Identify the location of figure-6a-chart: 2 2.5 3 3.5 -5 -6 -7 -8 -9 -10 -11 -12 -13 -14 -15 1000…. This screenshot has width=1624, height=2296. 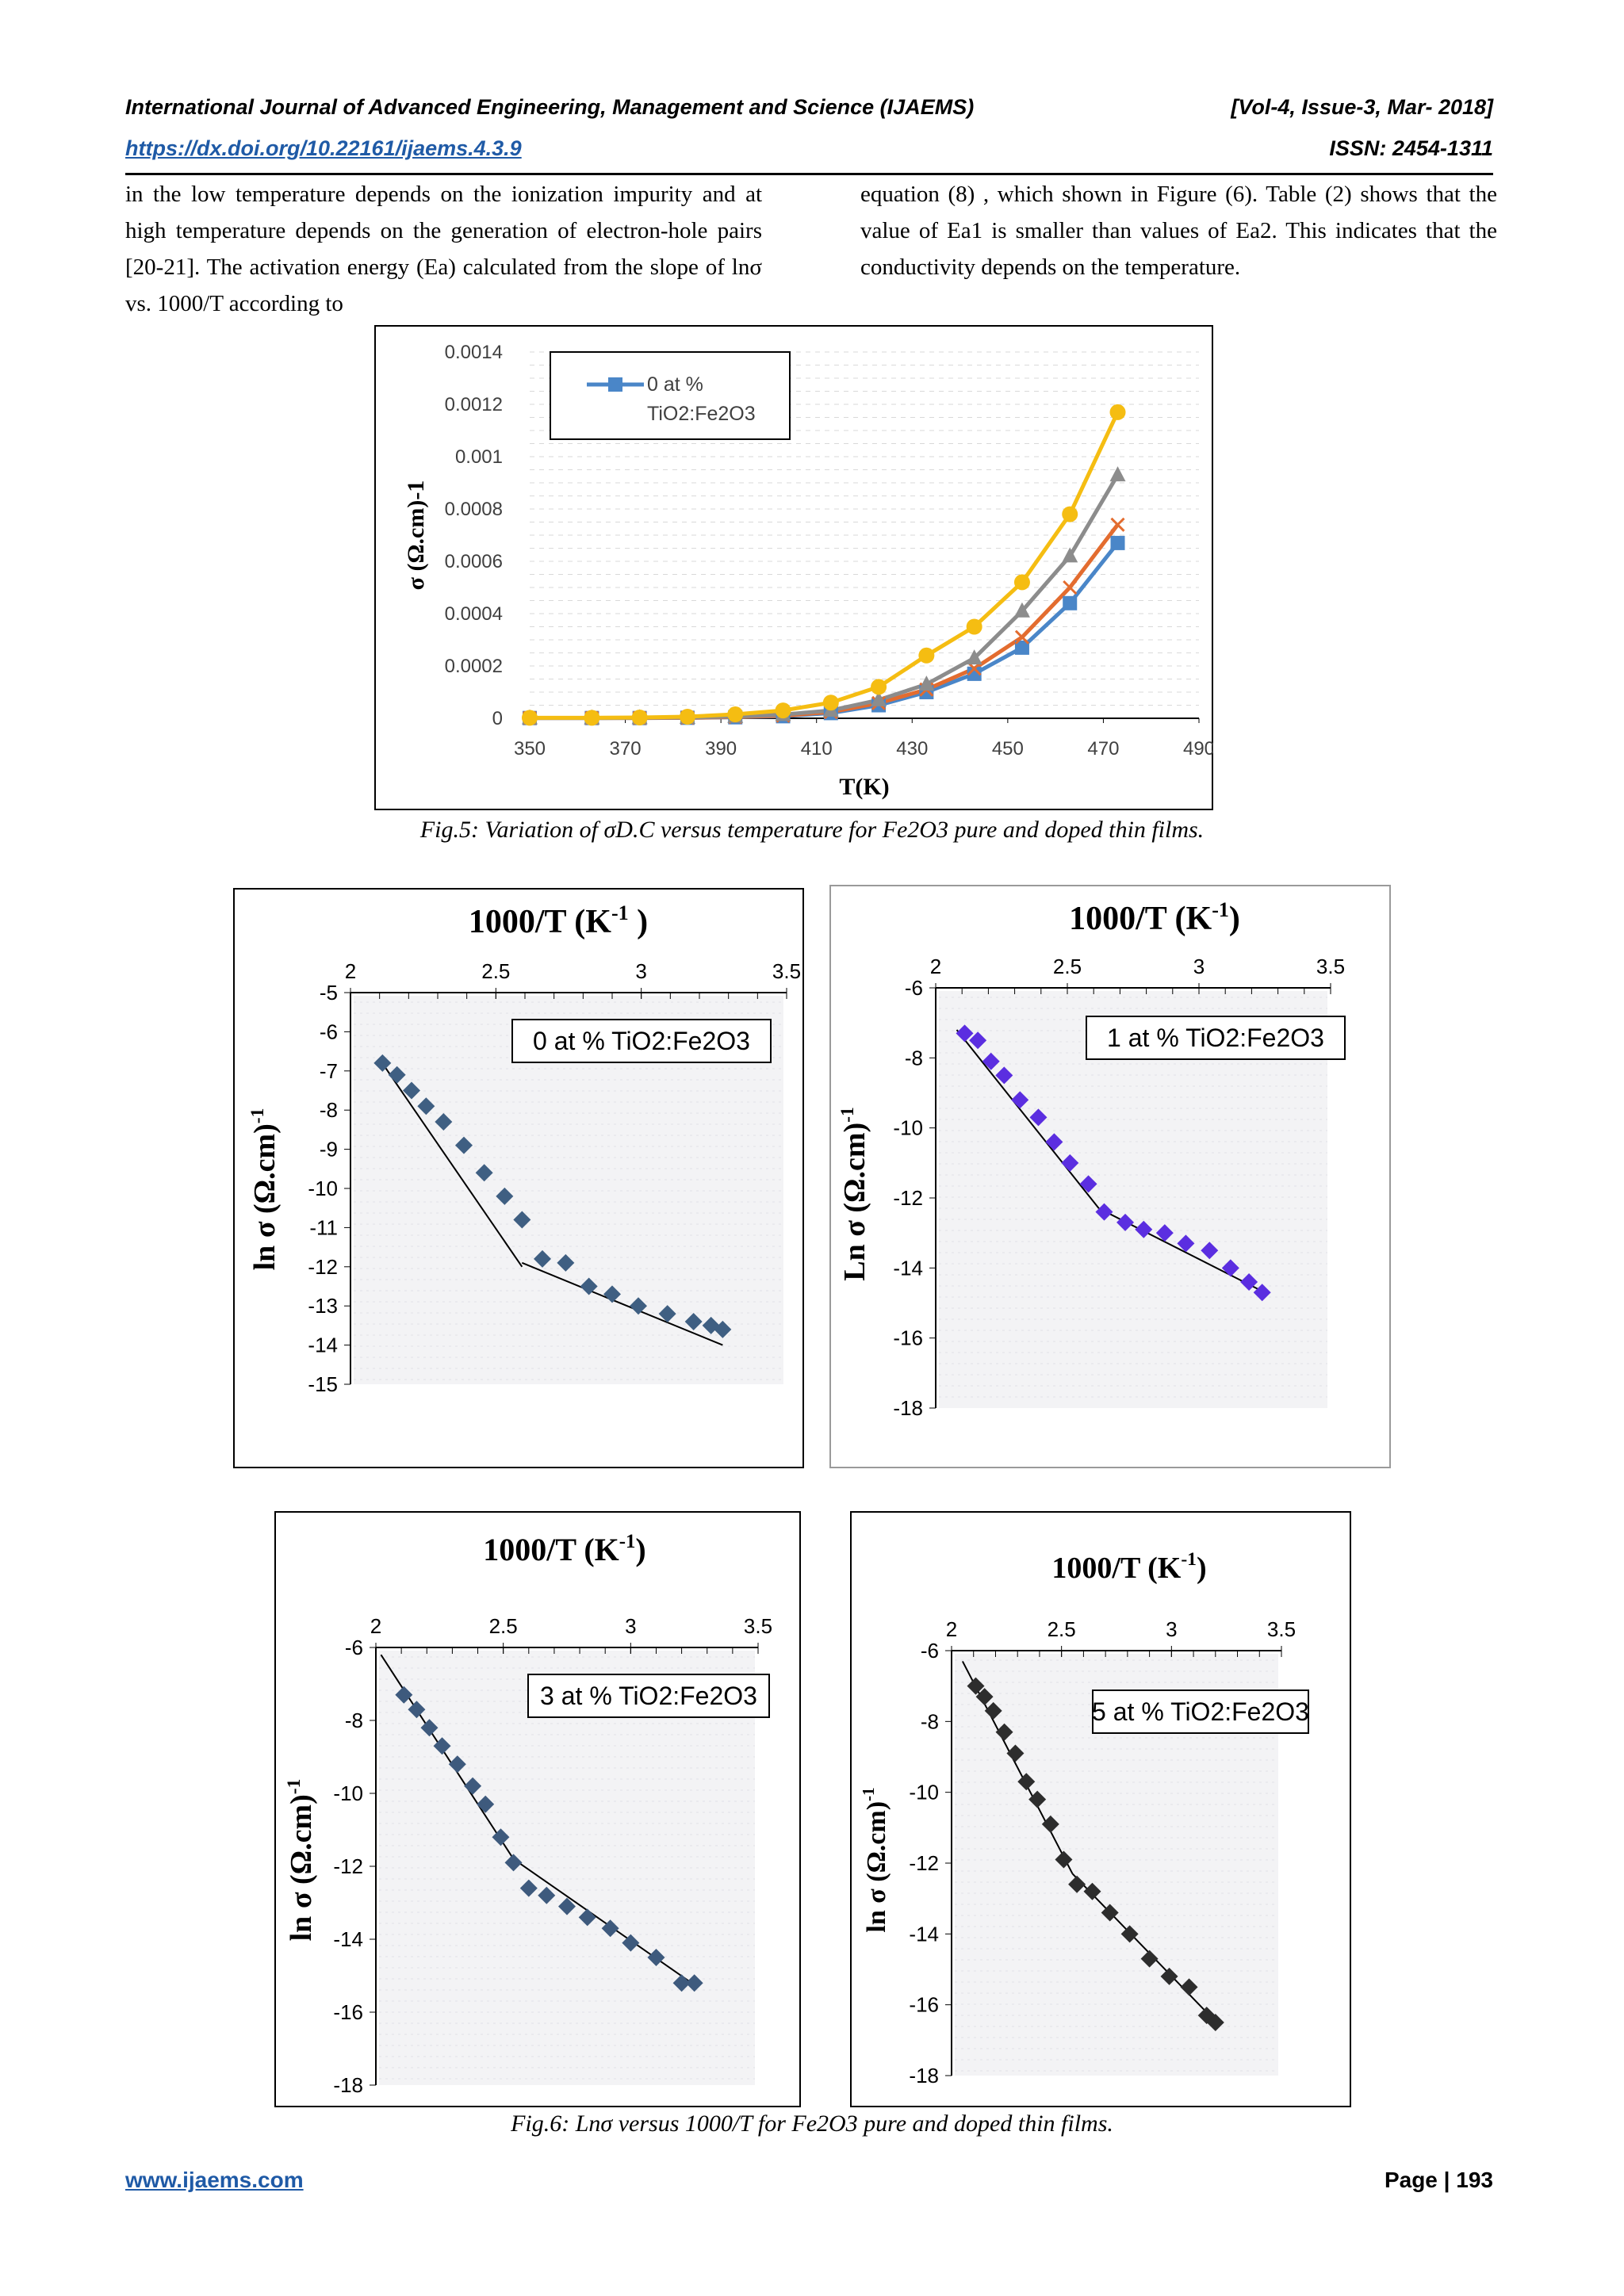
(518, 1178).